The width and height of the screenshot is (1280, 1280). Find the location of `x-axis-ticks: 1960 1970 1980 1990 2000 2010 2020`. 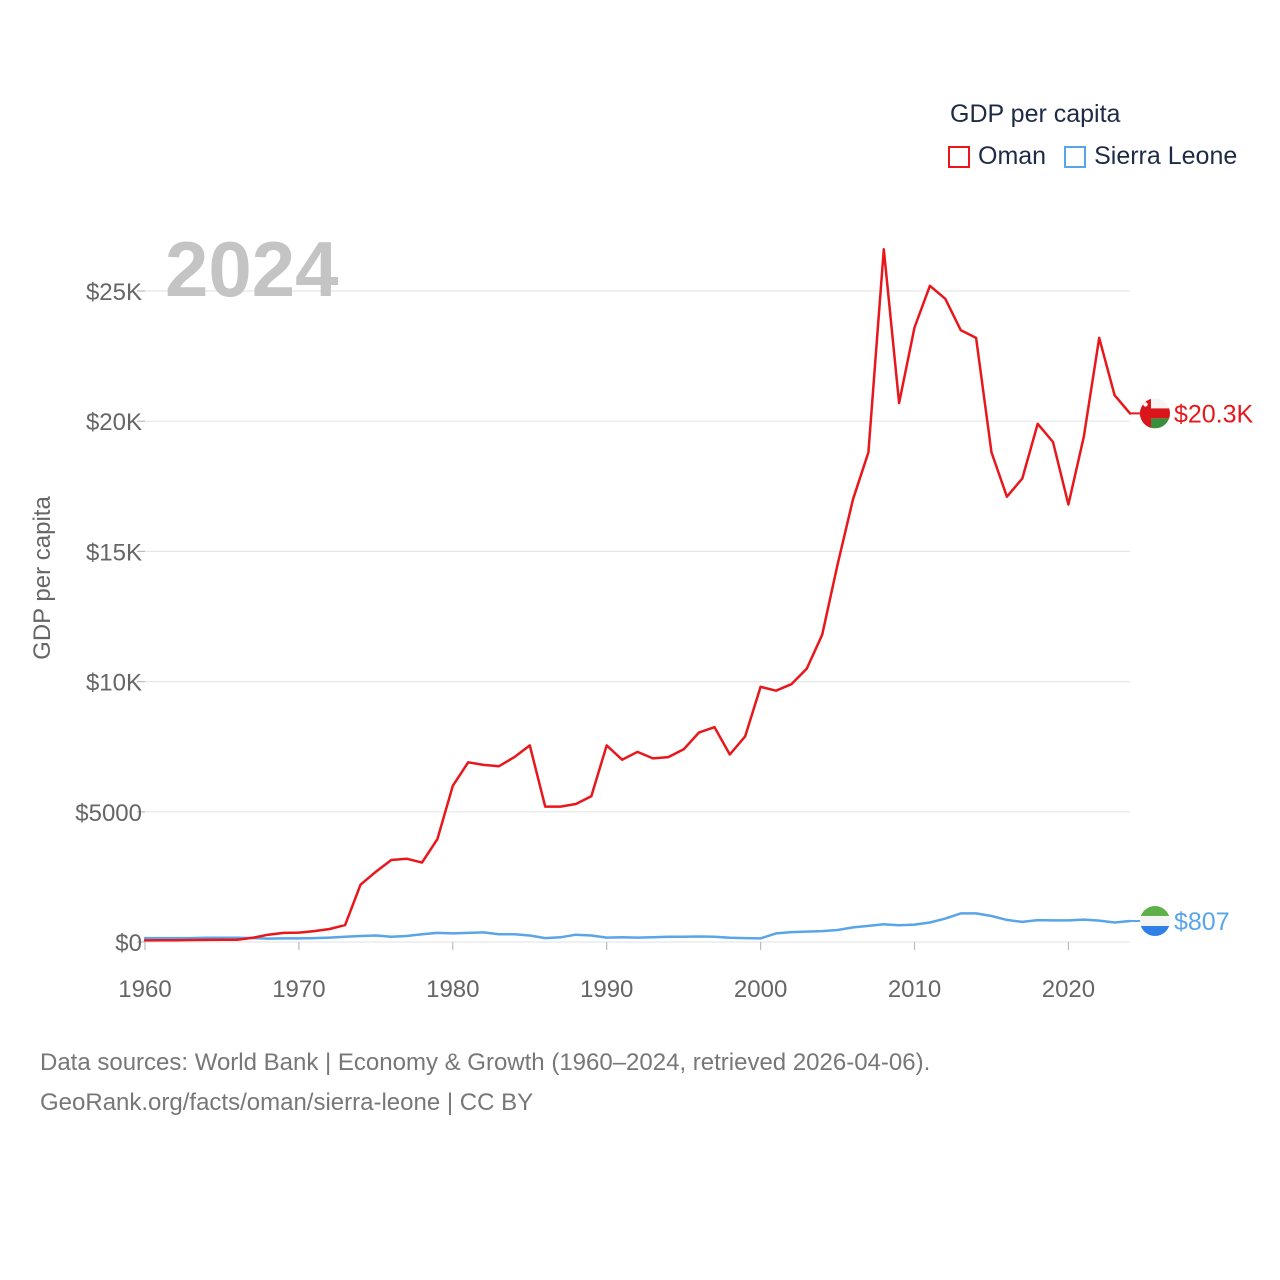

x-axis-ticks: 1960 1970 1980 1990 2000 2010 2020 is located at coordinates (606, 972).